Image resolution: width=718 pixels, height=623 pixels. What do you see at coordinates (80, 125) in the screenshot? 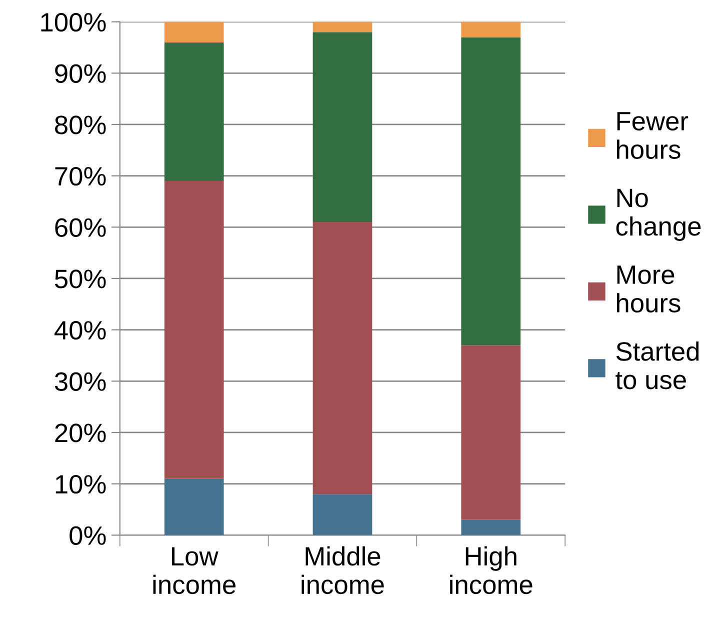
I see `y-tick-label: 80%` at bounding box center [80, 125].